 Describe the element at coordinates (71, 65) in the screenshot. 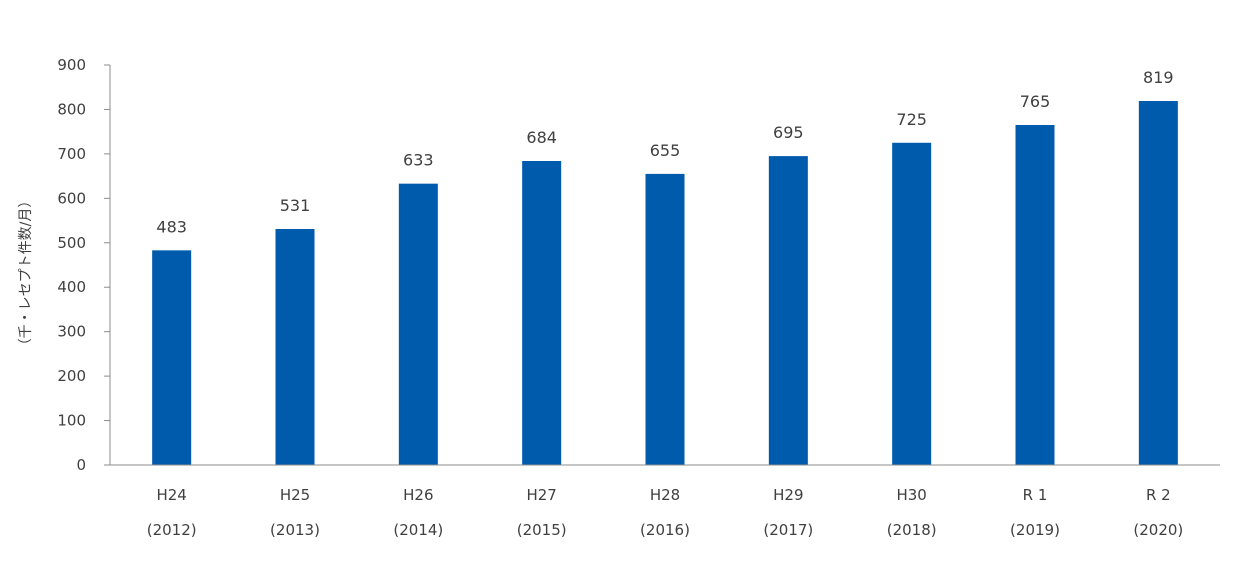

I see `y-tick-label: 900` at that location.